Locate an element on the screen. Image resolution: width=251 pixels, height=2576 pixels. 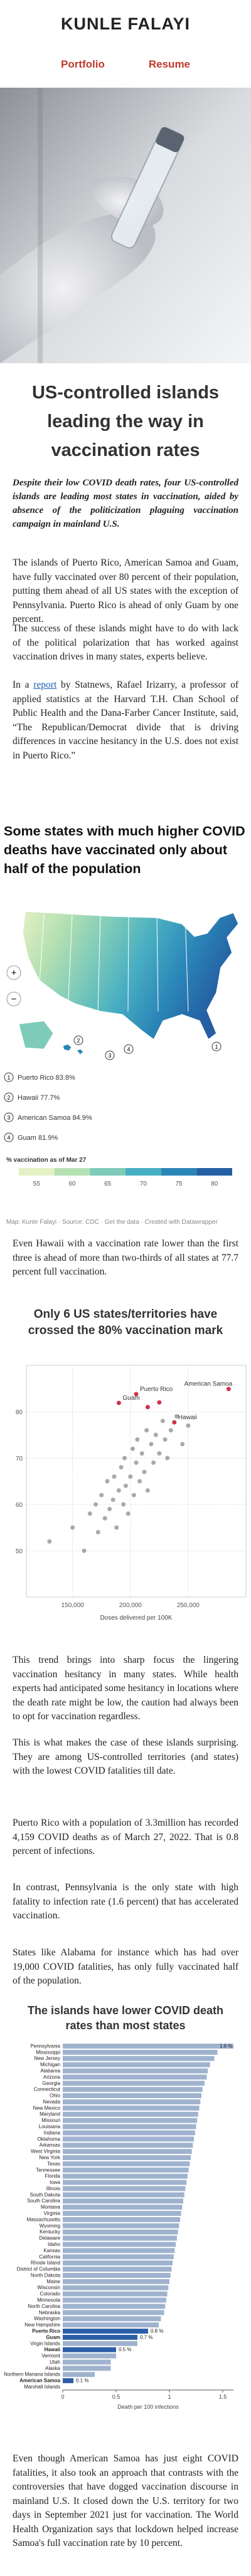
legend-value: 81.9% is located at coordinates (48, 1138).